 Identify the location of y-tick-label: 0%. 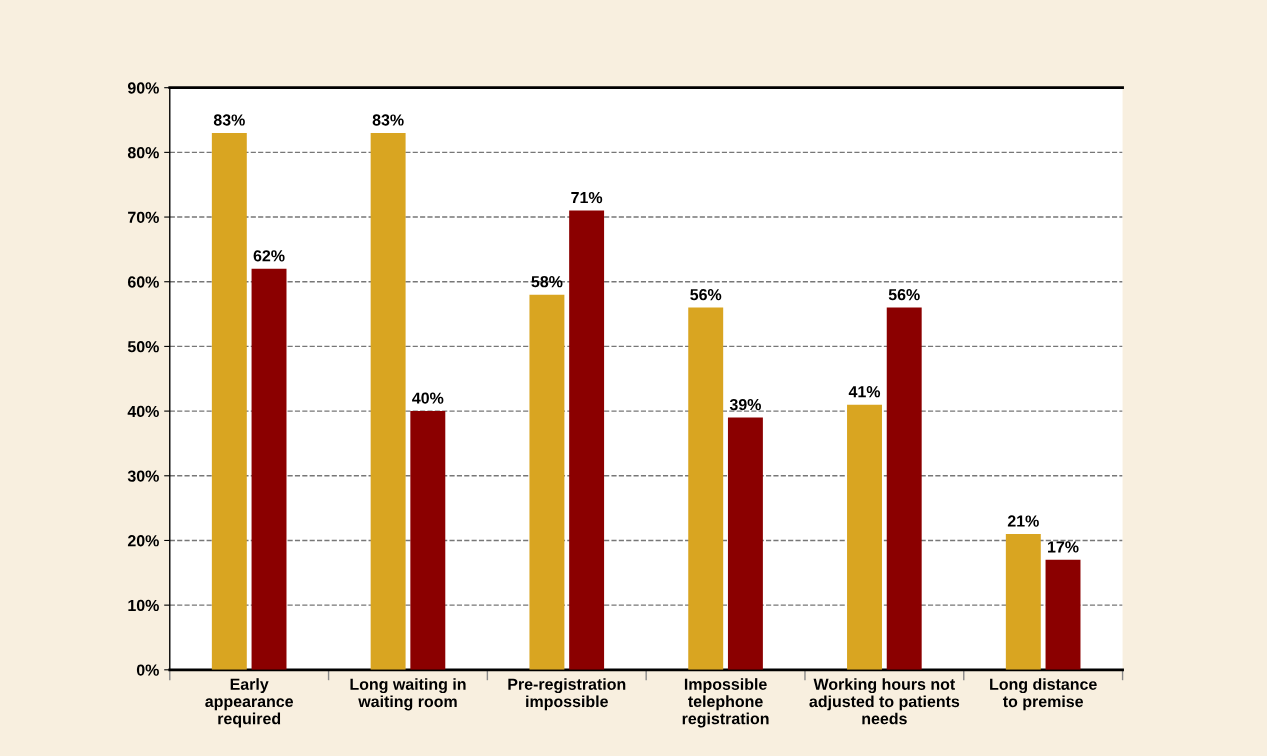
(147, 670).